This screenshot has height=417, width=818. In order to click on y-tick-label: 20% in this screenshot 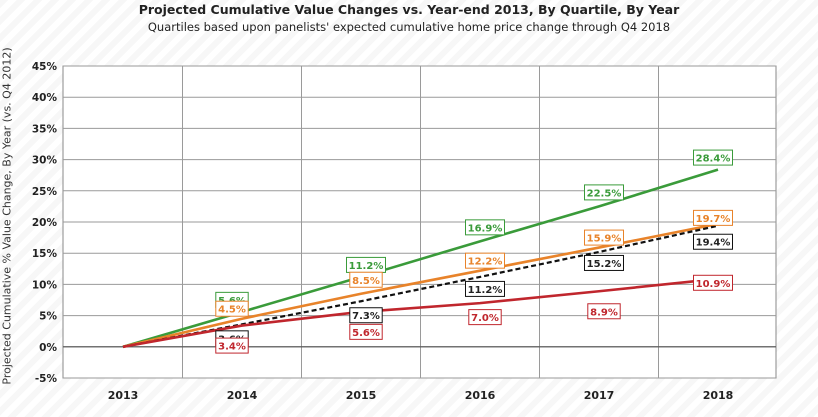, I will do `click(45, 223)`.